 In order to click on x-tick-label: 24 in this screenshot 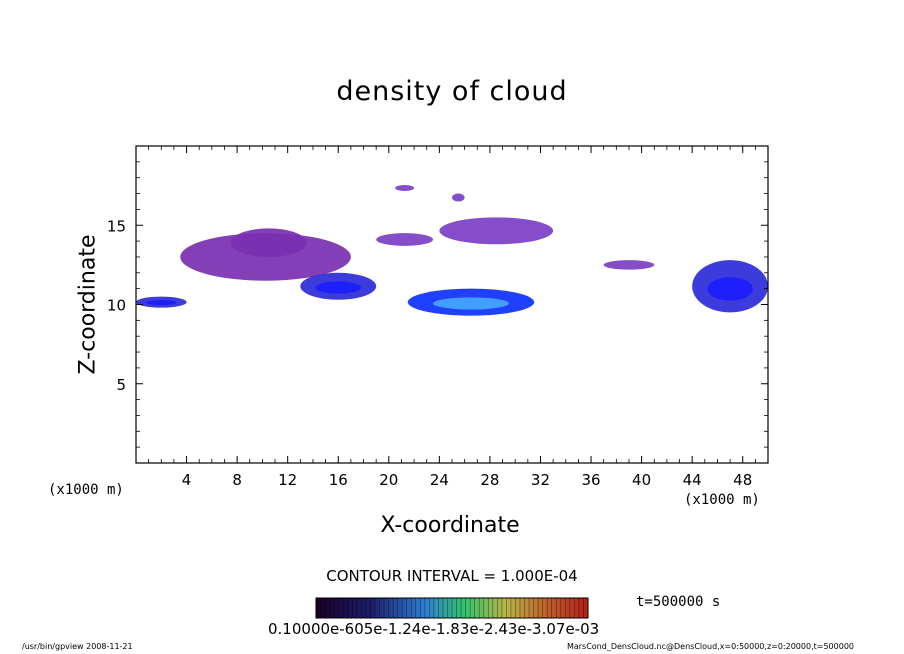, I will do `click(439, 480)`.